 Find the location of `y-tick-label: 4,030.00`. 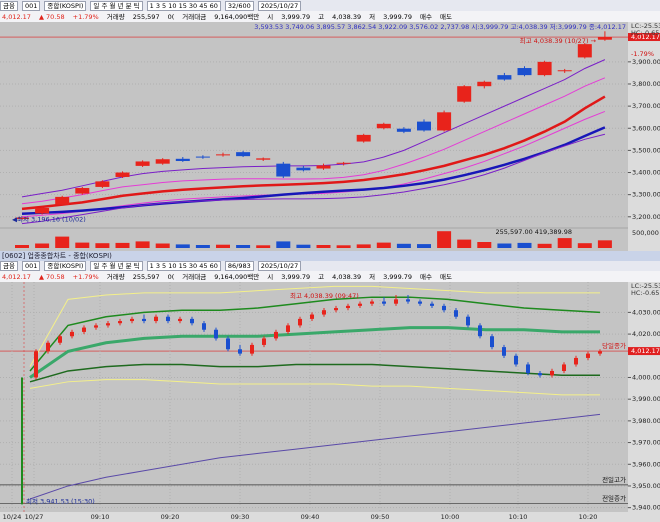

y-tick-label: 4,030.00 is located at coordinates (646, 312).